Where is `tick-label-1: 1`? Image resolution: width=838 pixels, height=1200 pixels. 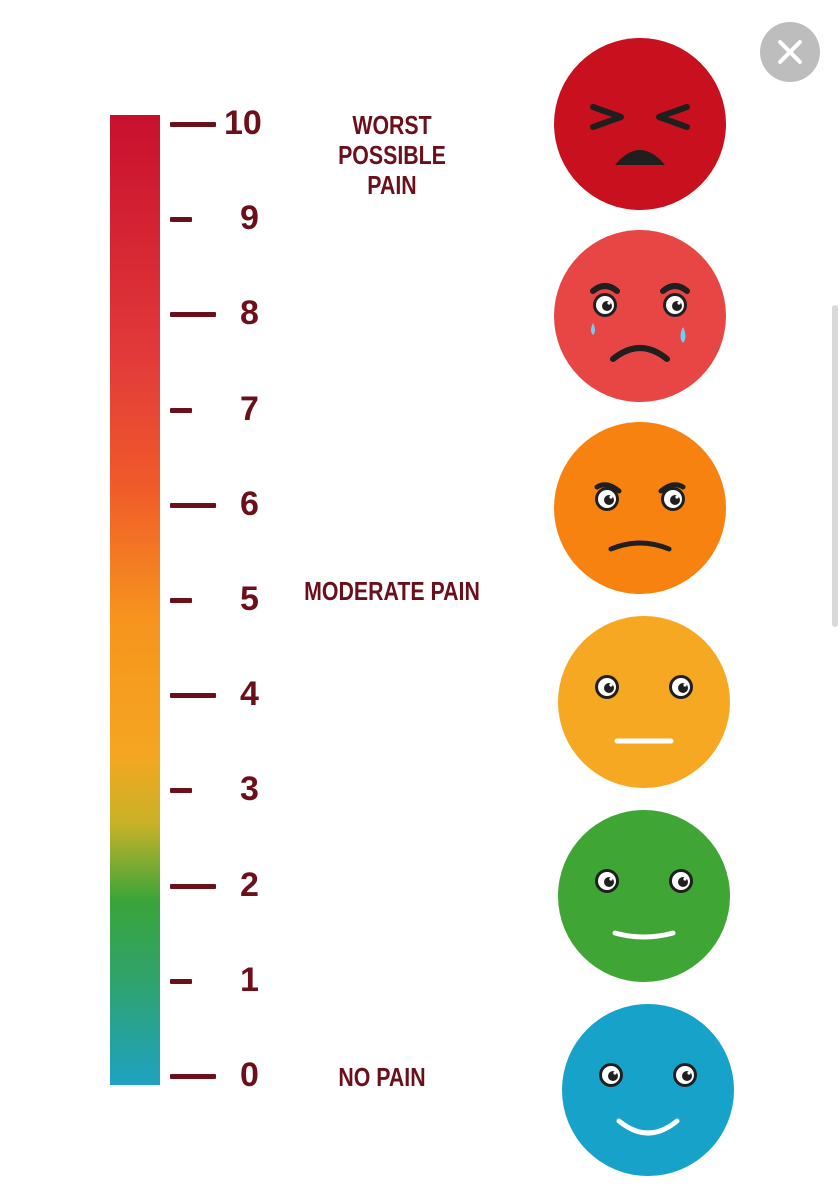 tick-label-1: 1 is located at coordinates (249, 979).